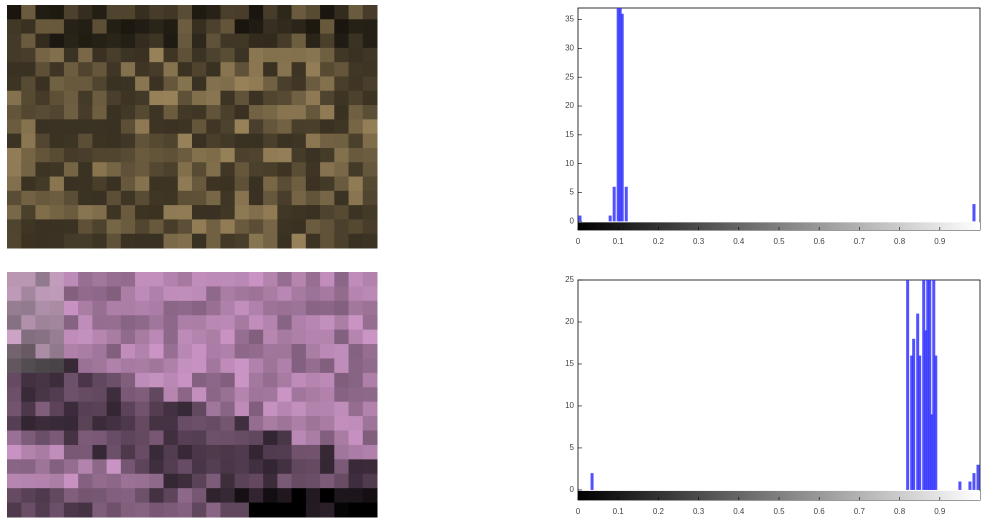 This screenshot has height=524, width=982. What do you see at coordinates (820, 241) in the screenshot?
I see `x-tick-label: 0.6` at bounding box center [820, 241].